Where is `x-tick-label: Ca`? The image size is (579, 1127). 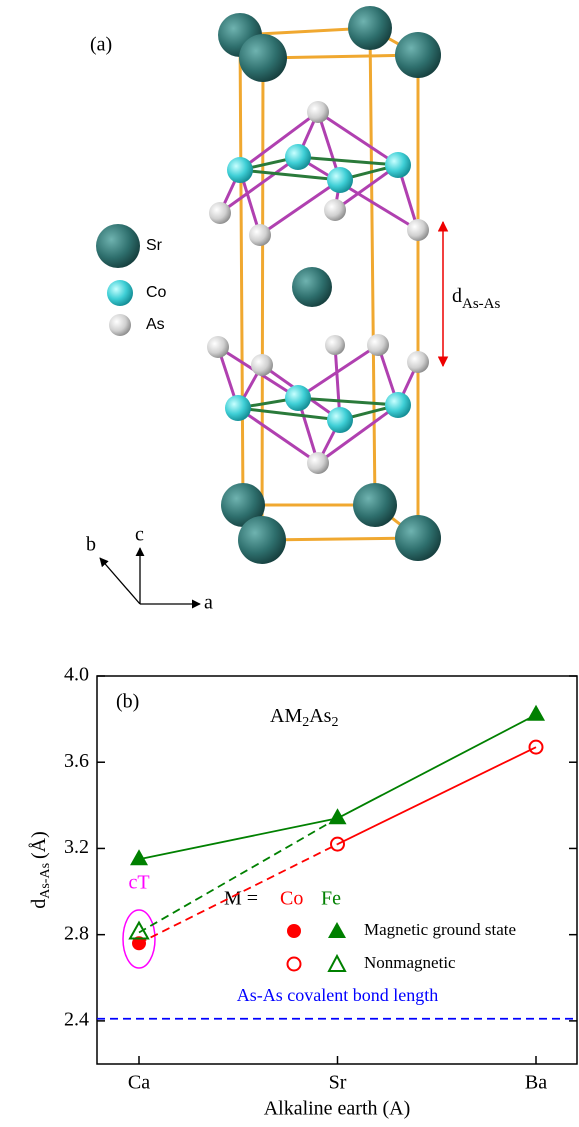 x-tick-label: Ca is located at coordinates (139, 1083).